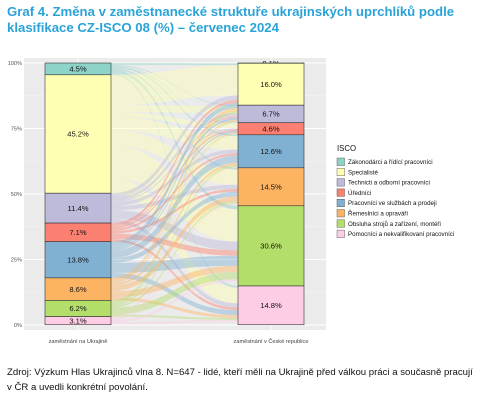 This screenshot has width=478, height=406. What do you see at coordinates (15, 64) in the screenshot?
I see `y-tick-label: 100%` at bounding box center [15, 64].